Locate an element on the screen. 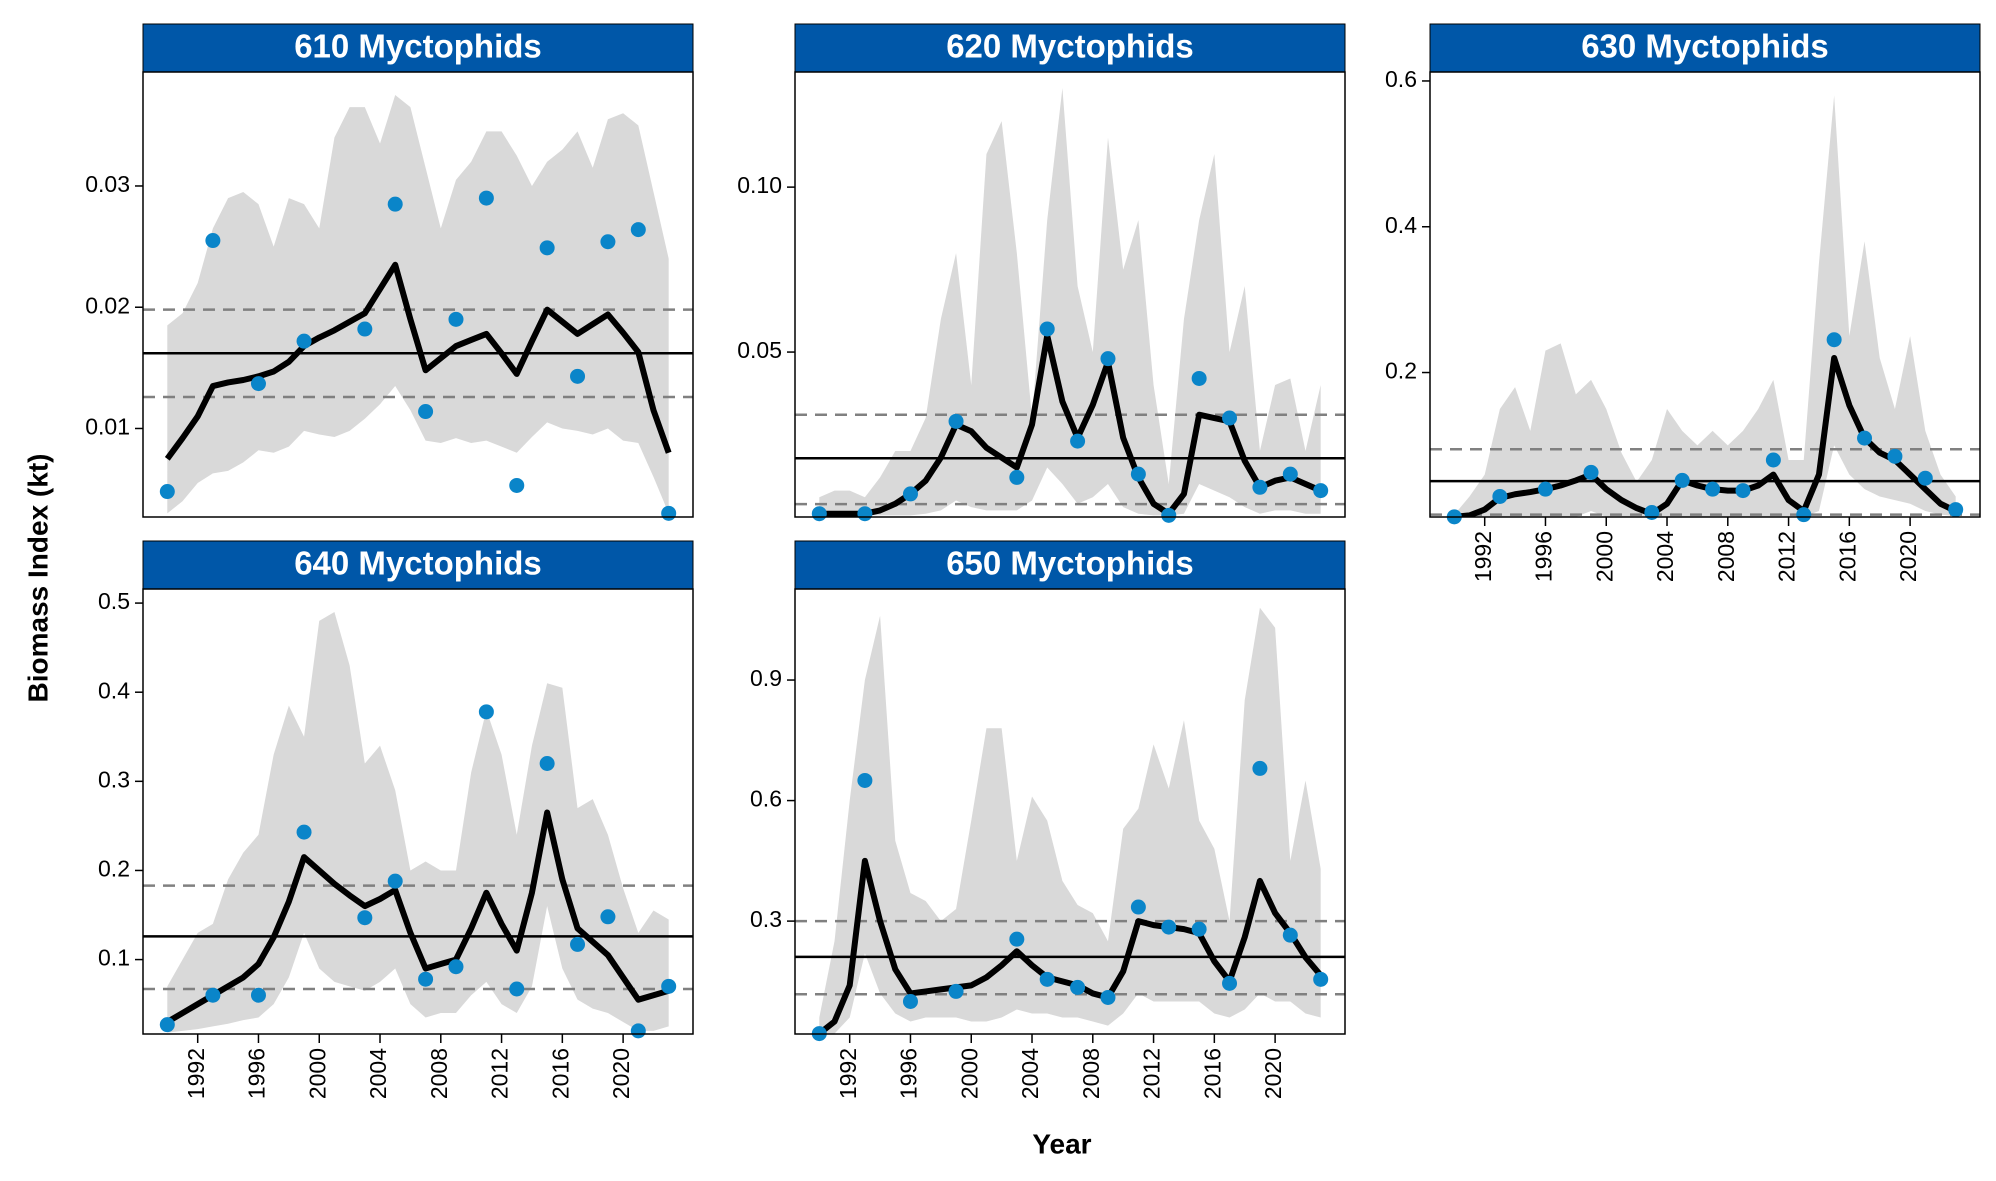 The width and height of the screenshot is (1996, 1181). panel-title: 650 Myctophids is located at coordinates (1070, 563).